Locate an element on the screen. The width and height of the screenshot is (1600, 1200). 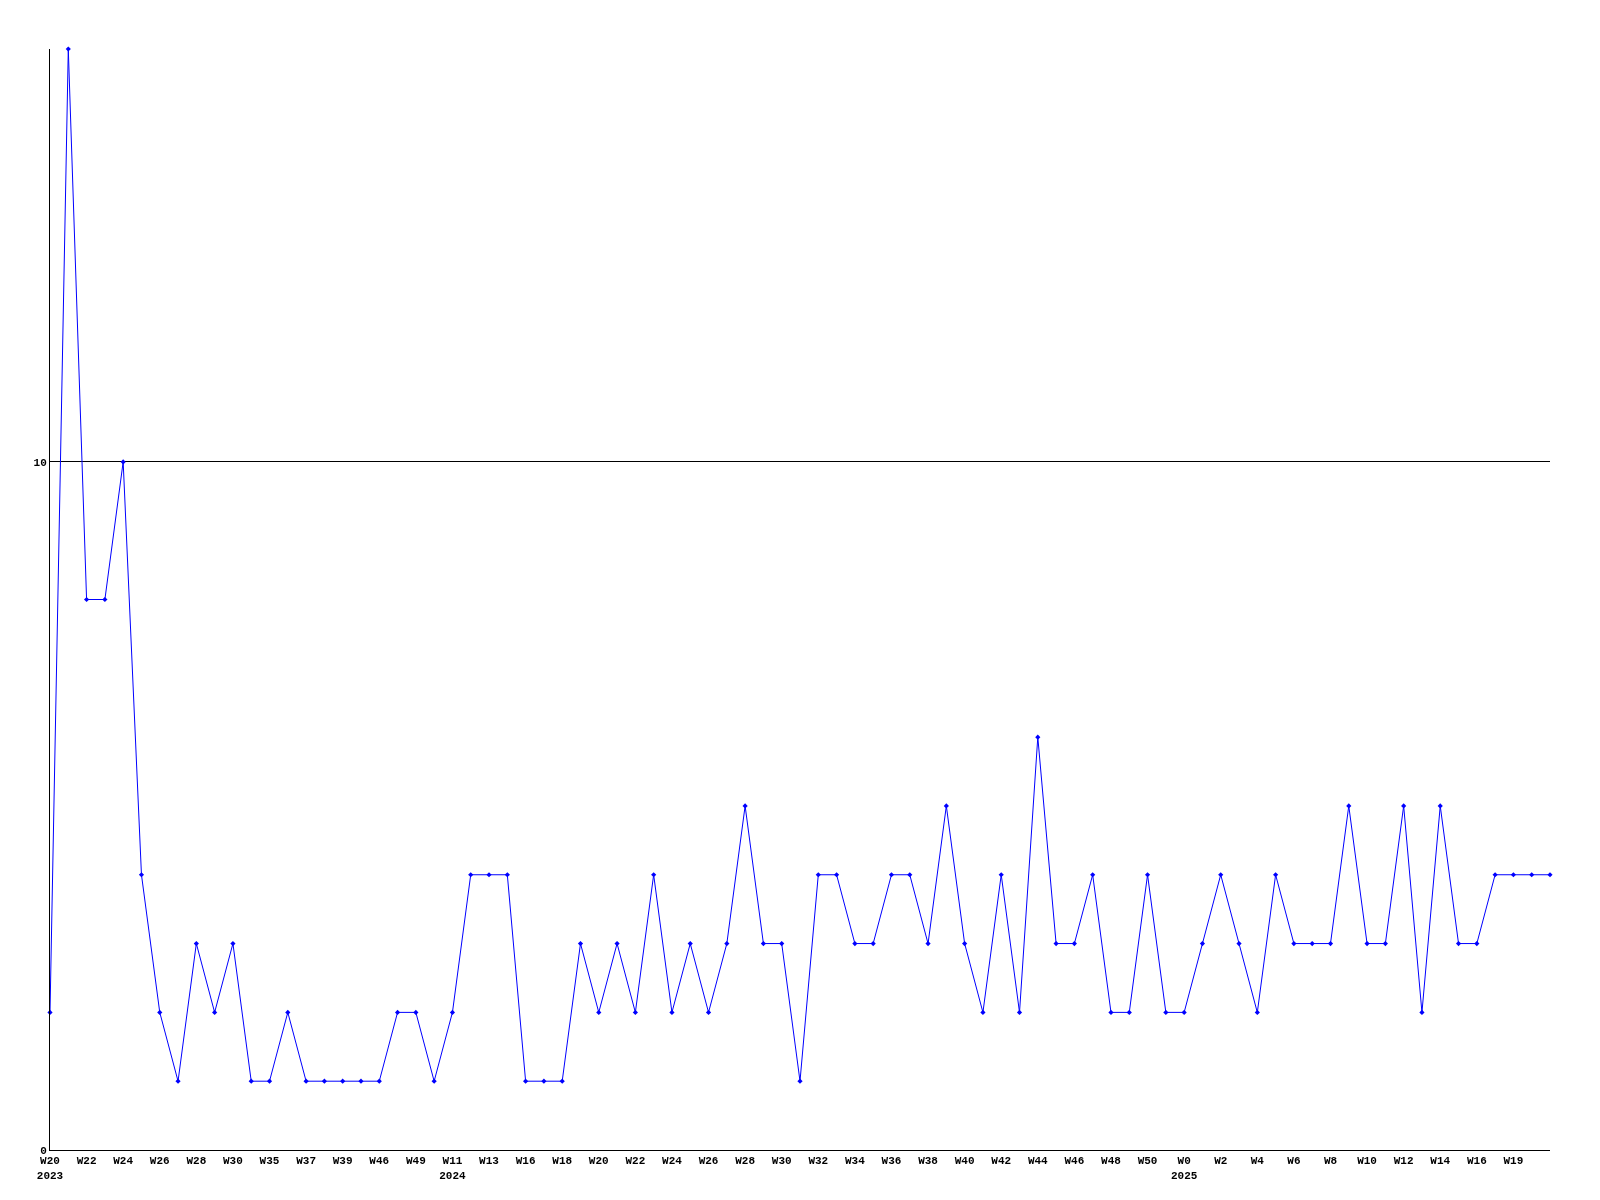
x-tick-label: W0 2025 is located at coordinates (1184, 1168).